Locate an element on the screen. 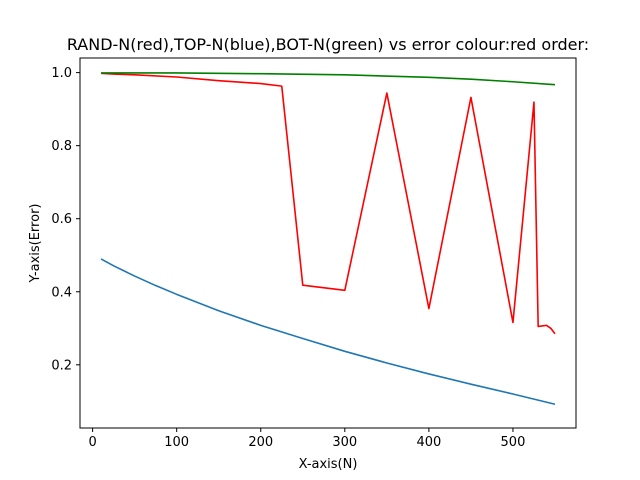  y-axis-ticks: 0.2 0.4 0.6 0.8 1.0 is located at coordinates (65, 219).